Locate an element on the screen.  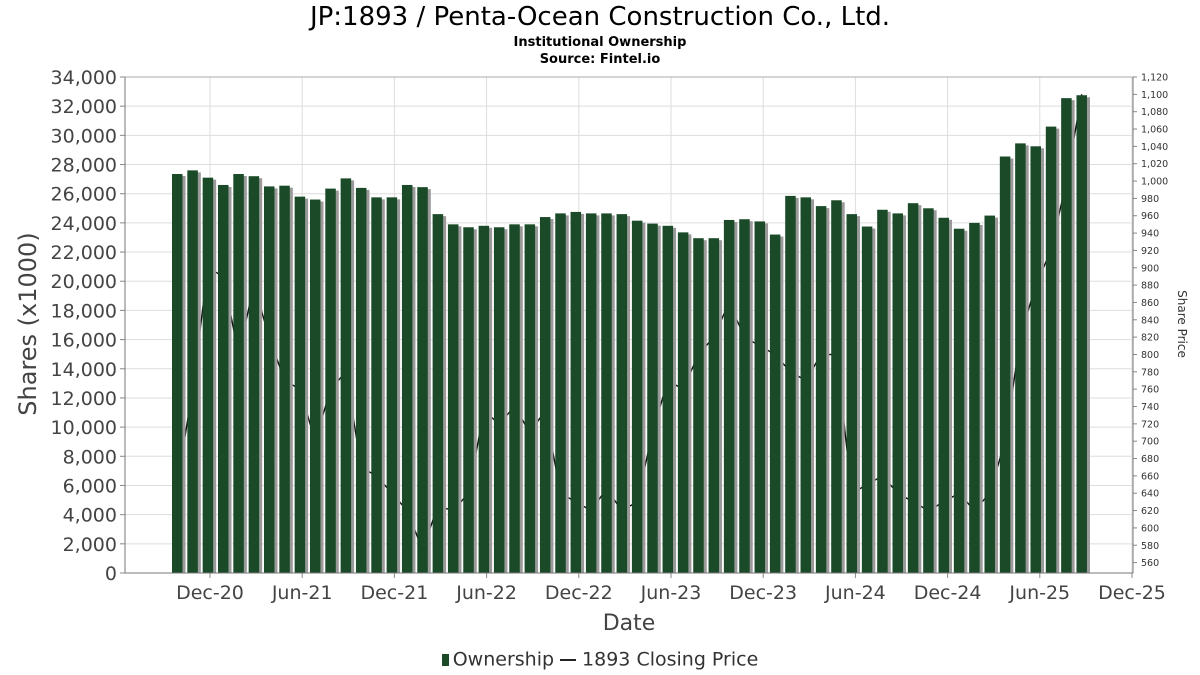
y-tick-label: 14,000 is located at coordinates (84, 370).